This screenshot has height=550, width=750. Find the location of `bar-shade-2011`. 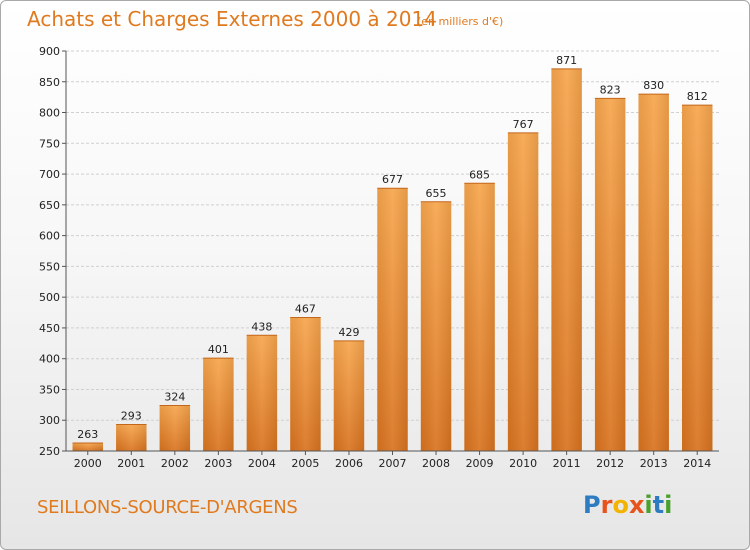

bar-shade-2011 is located at coordinates (566, 259).